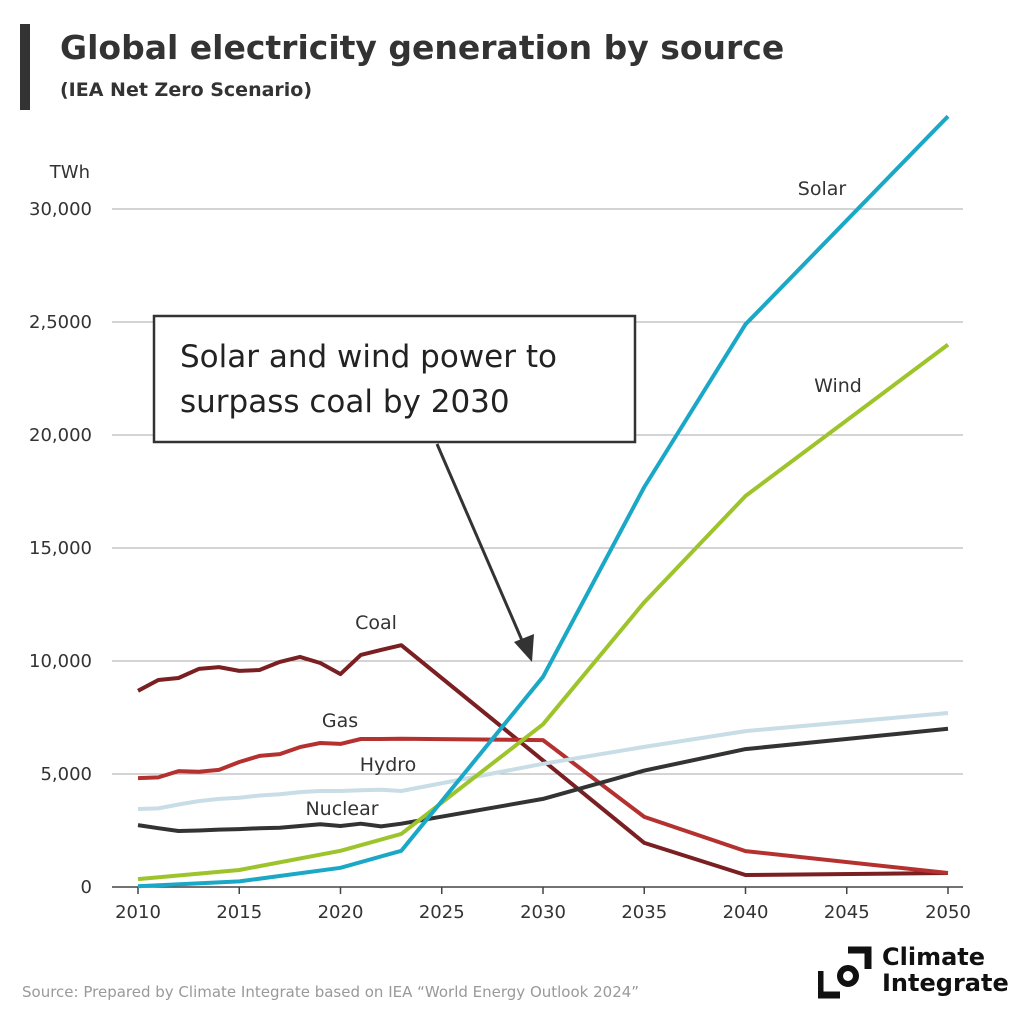  What do you see at coordinates (60, 322) in the screenshot?
I see `y-tick-label: 2,5000` at bounding box center [60, 322].